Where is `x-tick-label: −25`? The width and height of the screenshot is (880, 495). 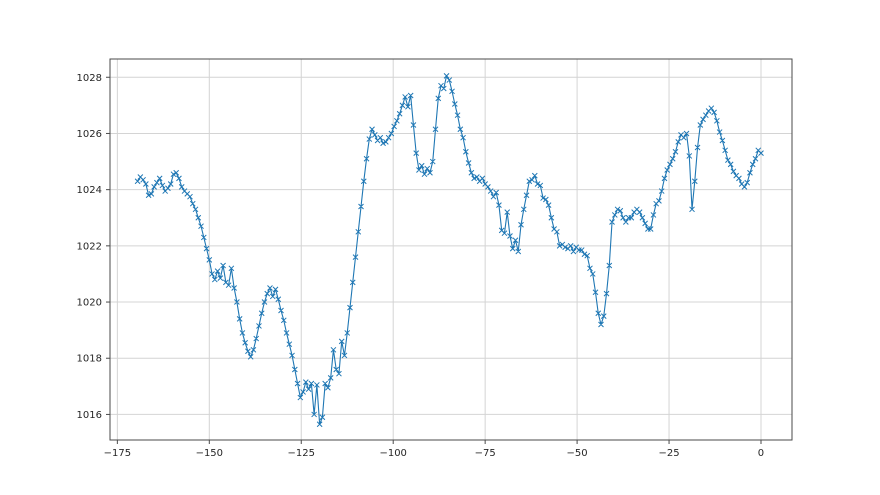
x-tick-label: −25 is located at coordinates (668, 453).